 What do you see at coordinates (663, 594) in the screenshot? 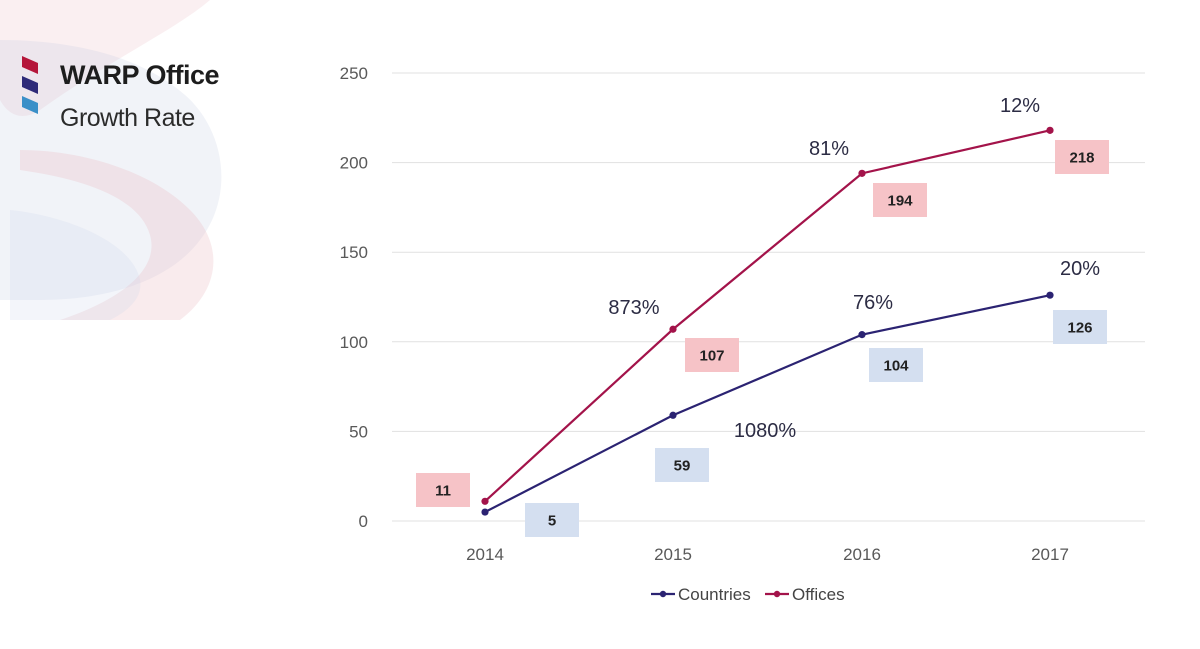
I see `legend-countries-marker` at bounding box center [663, 594].